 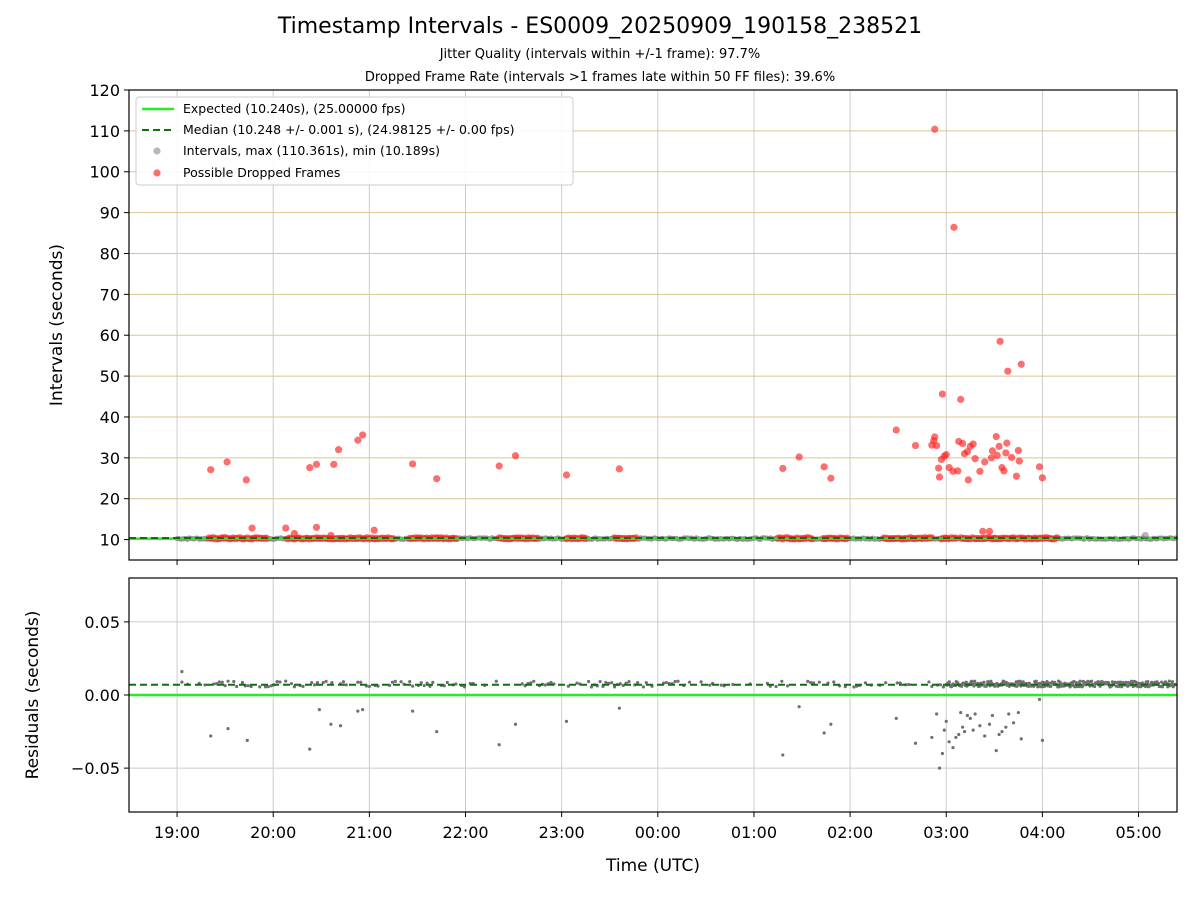 I want to click on x-tick-label: 19:00, so click(x=177, y=832).